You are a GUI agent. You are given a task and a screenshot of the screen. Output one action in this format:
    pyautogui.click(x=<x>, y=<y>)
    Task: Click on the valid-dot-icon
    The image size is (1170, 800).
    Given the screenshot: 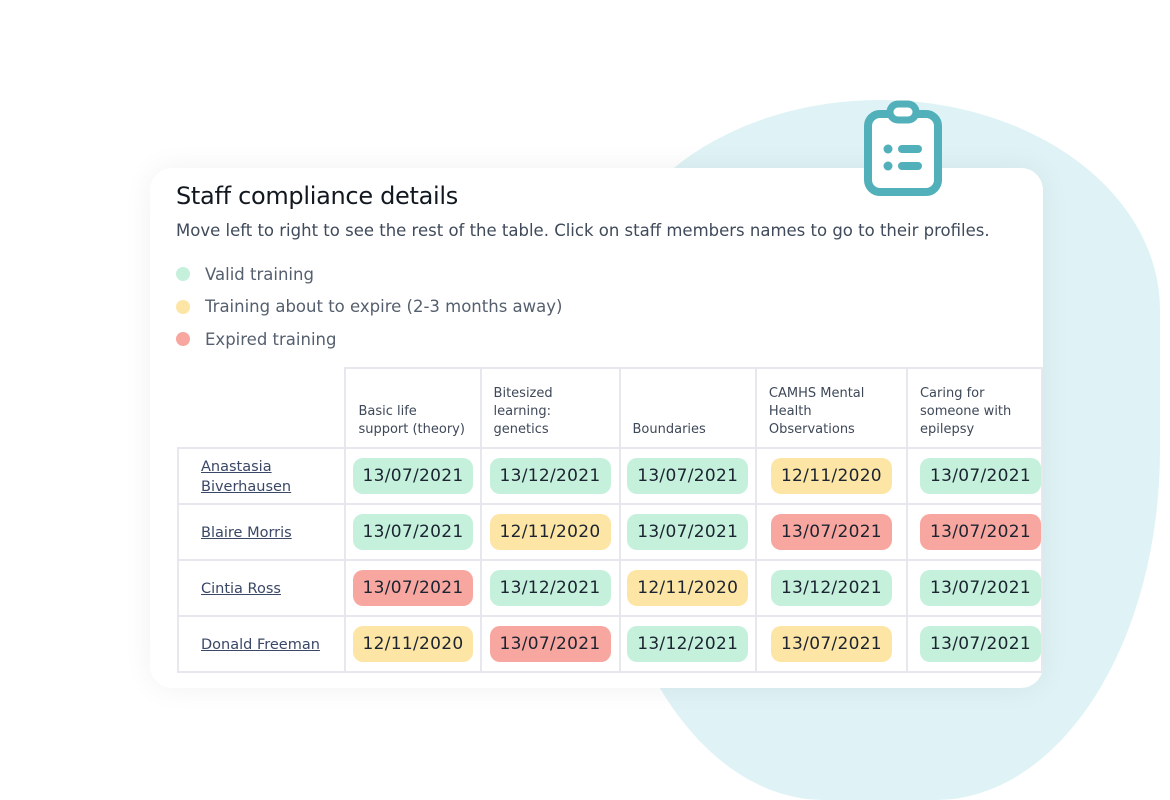 What is the action you would take?
    pyautogui.click(x=183, y=274)
    